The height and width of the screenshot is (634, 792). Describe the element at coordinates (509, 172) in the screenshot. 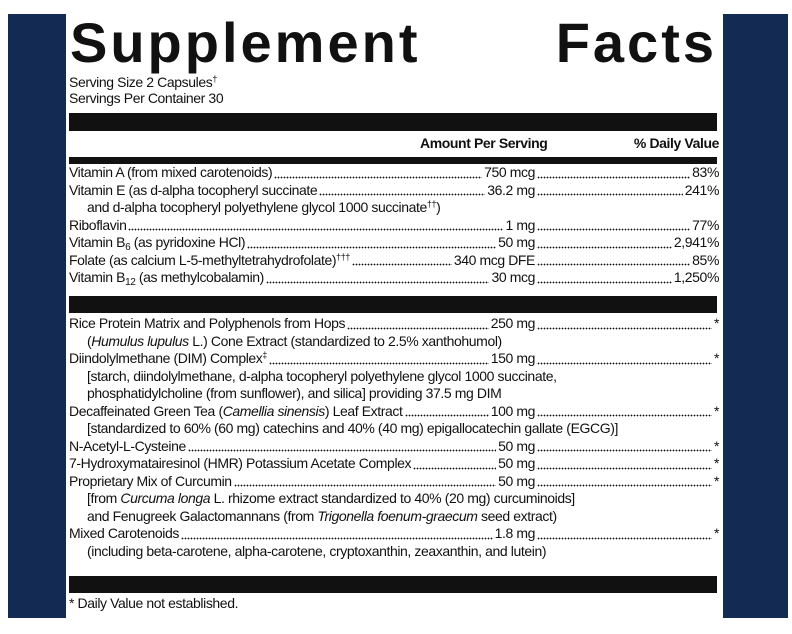

I see `amount-per-serving: 750 mcg` at that location.